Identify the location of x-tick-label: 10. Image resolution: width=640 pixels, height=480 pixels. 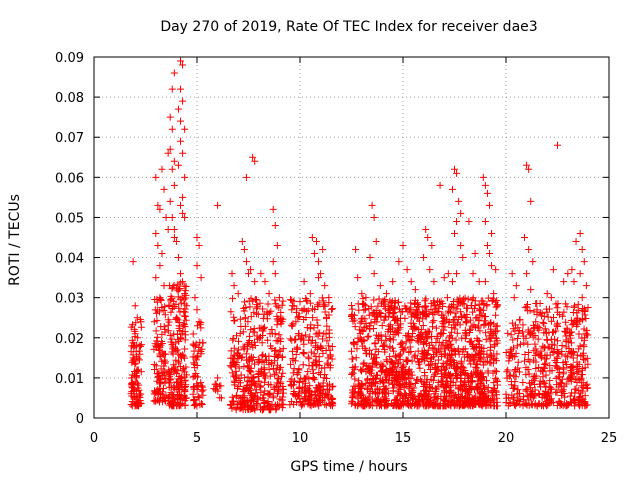
(300, 438).